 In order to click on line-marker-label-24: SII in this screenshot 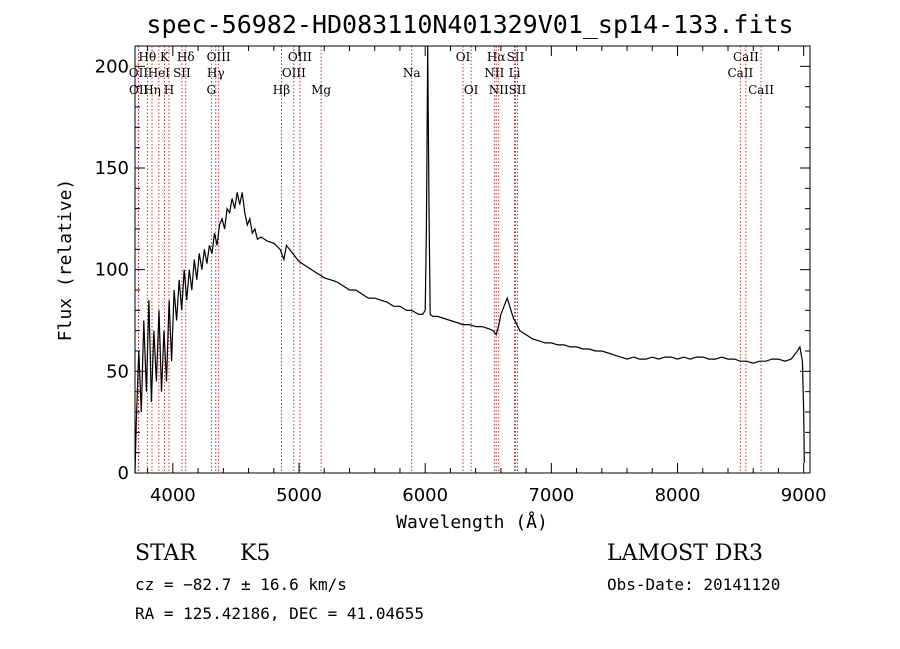, I will do `click(518, 90)`.